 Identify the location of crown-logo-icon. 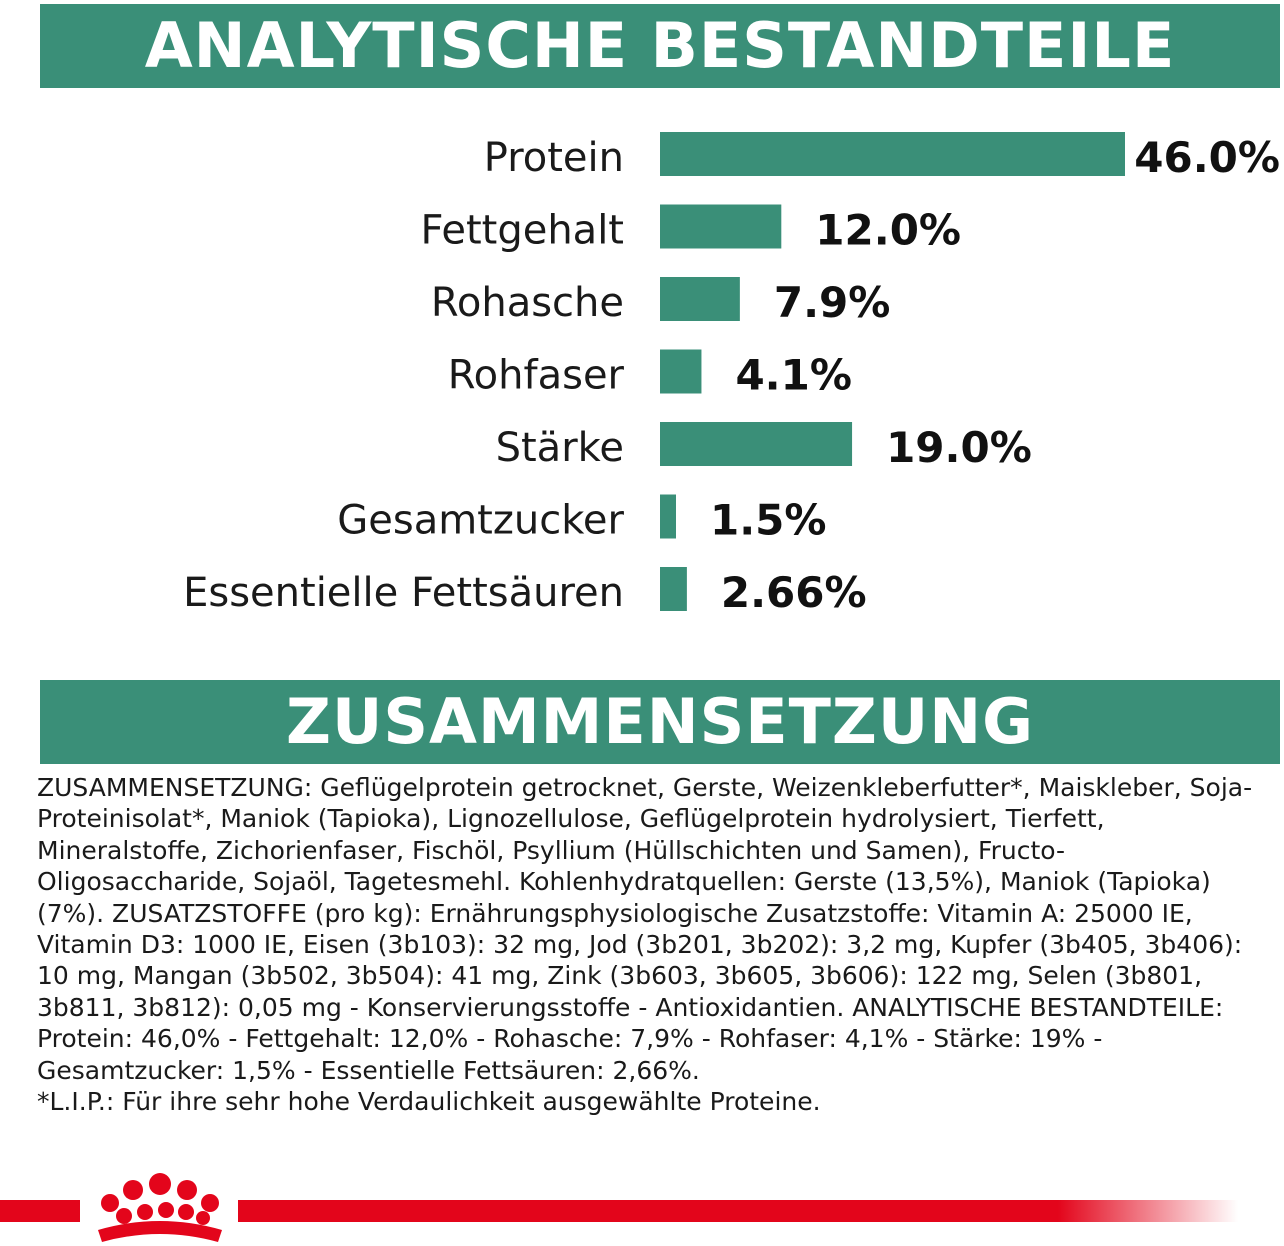
(160, 1207).